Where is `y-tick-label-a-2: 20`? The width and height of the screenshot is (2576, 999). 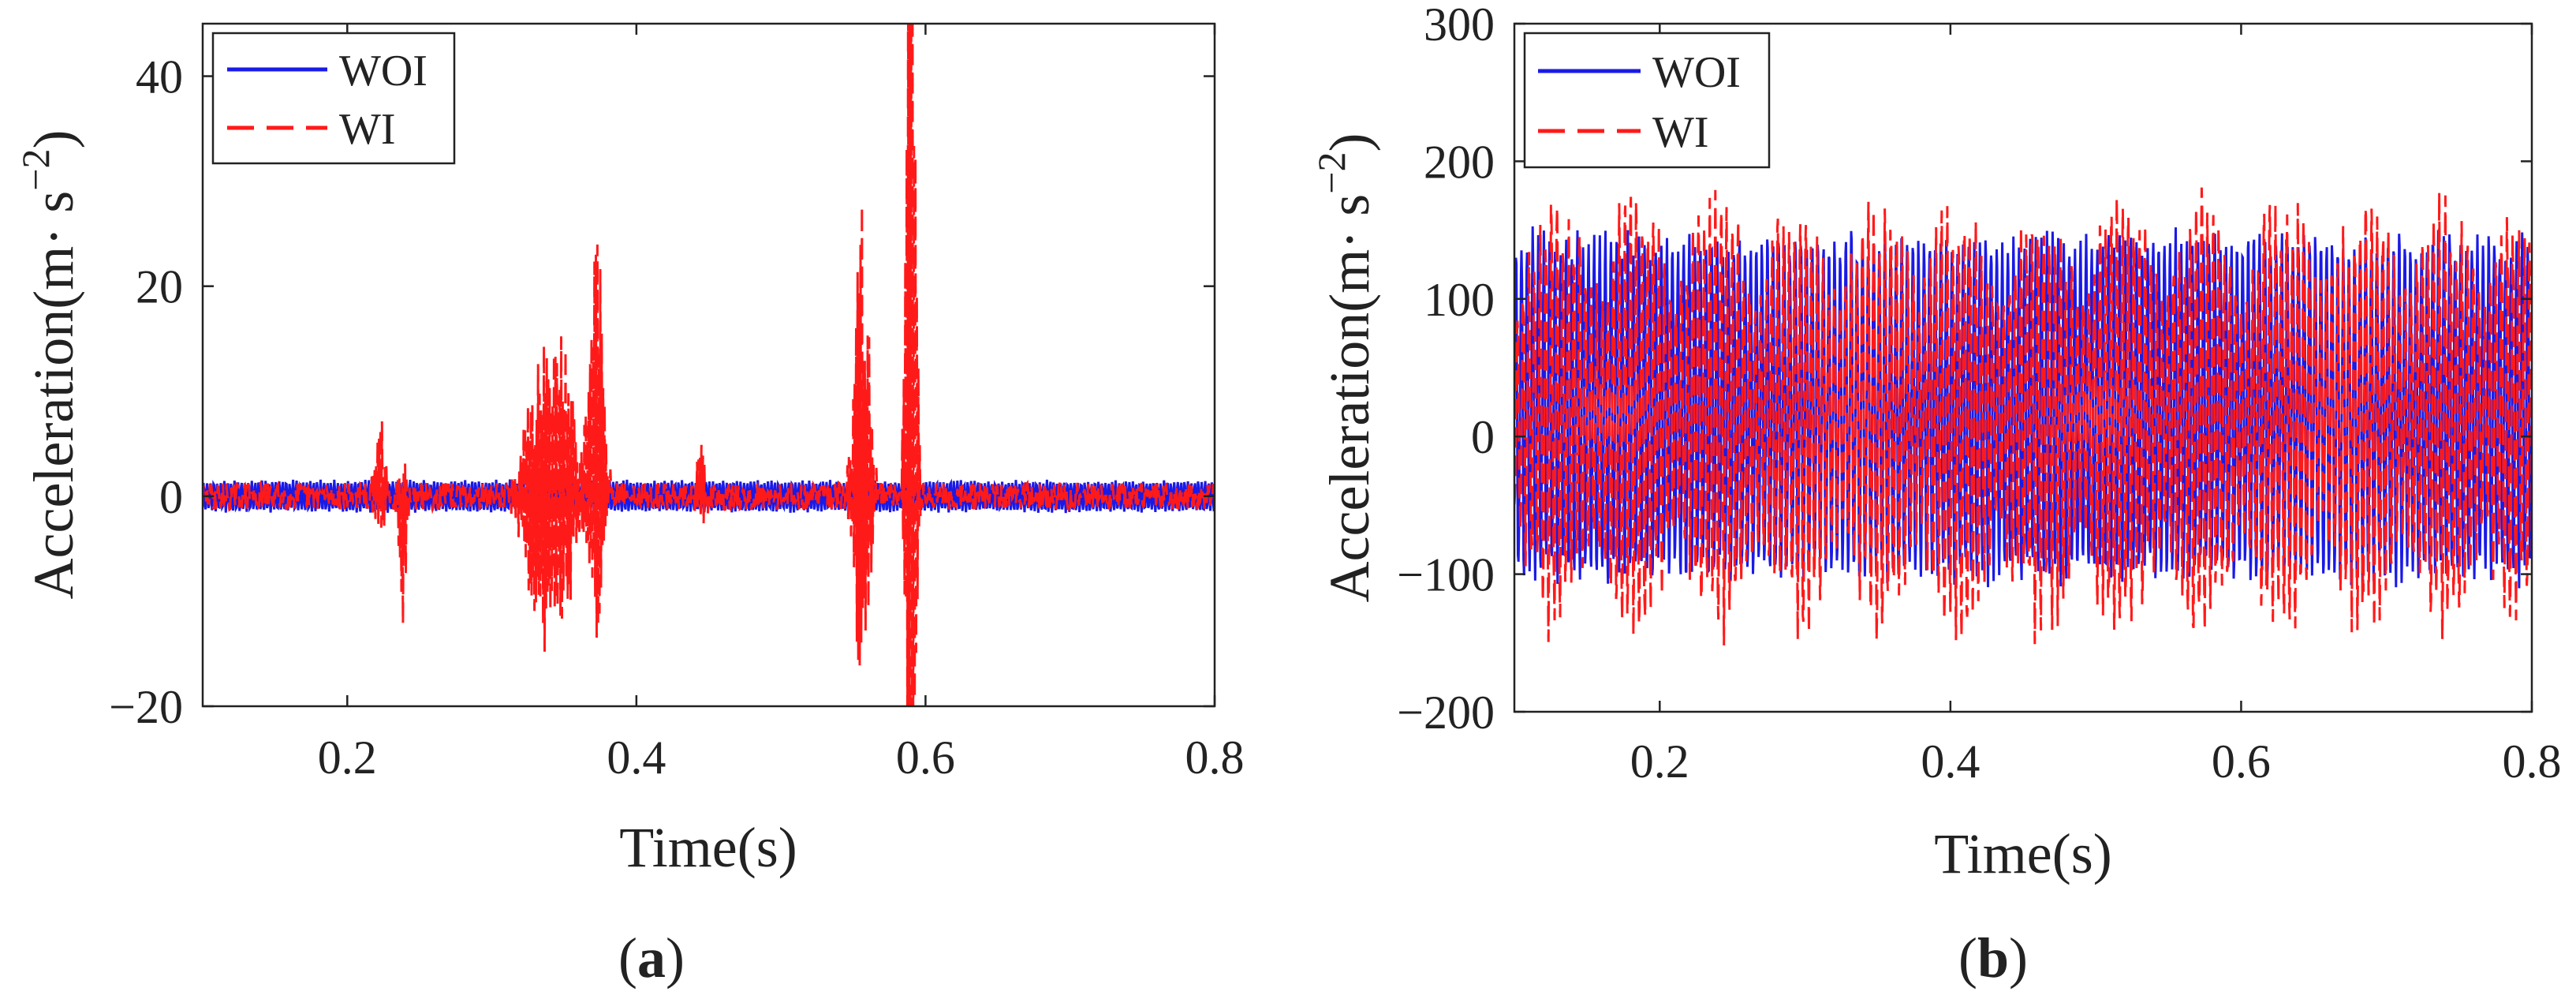 y-tick-label-a-2: 20 is located at coordinates (159, 287).